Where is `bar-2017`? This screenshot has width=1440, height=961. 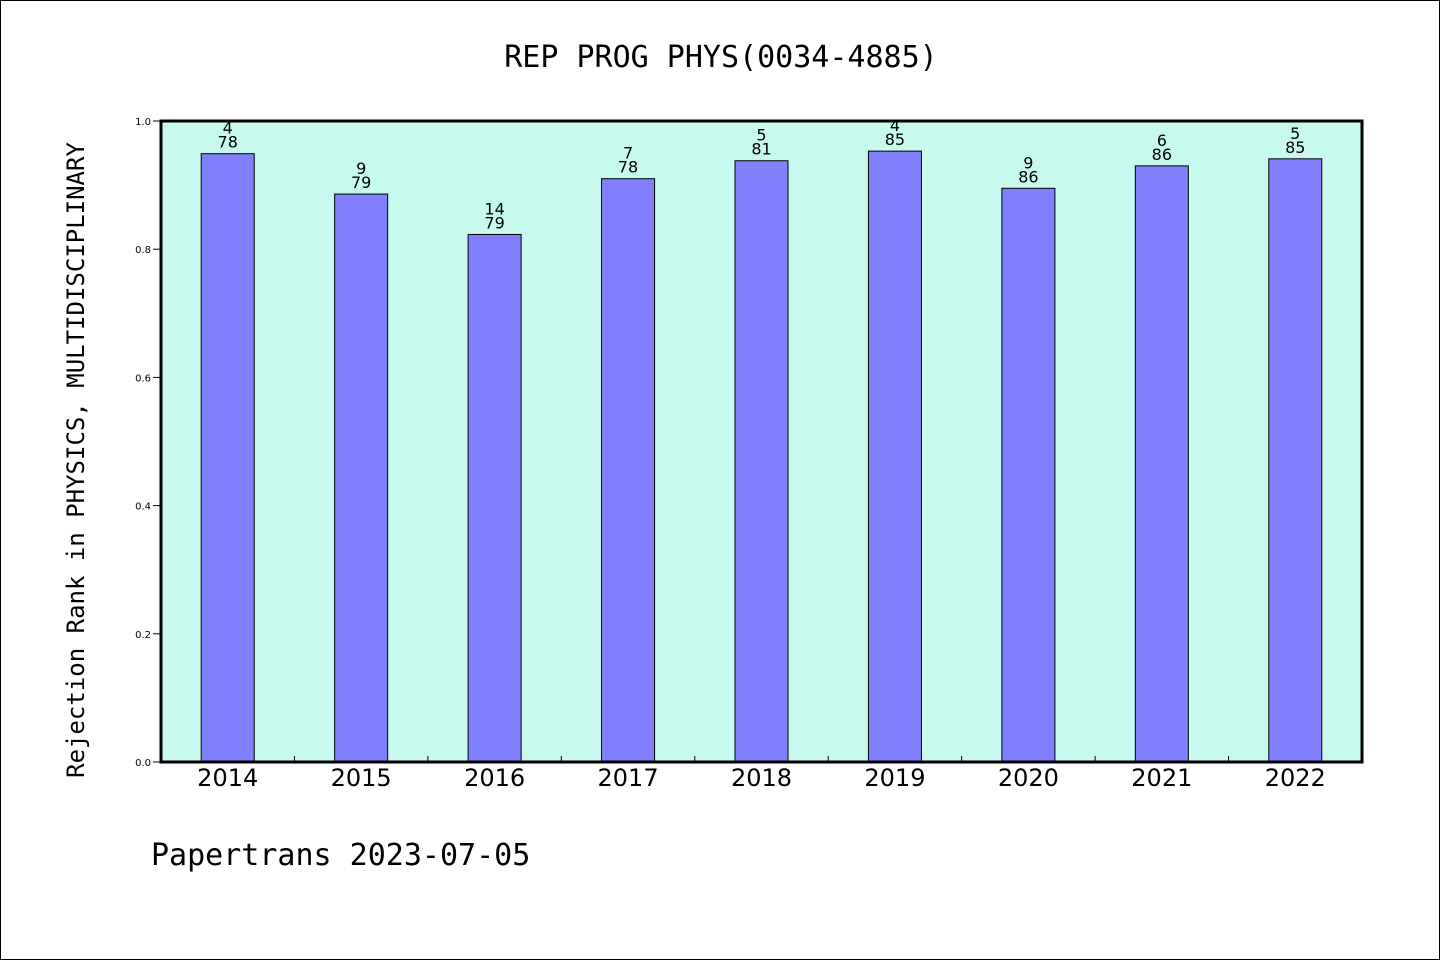 bar-2017 is located at coordinates (628, 470).